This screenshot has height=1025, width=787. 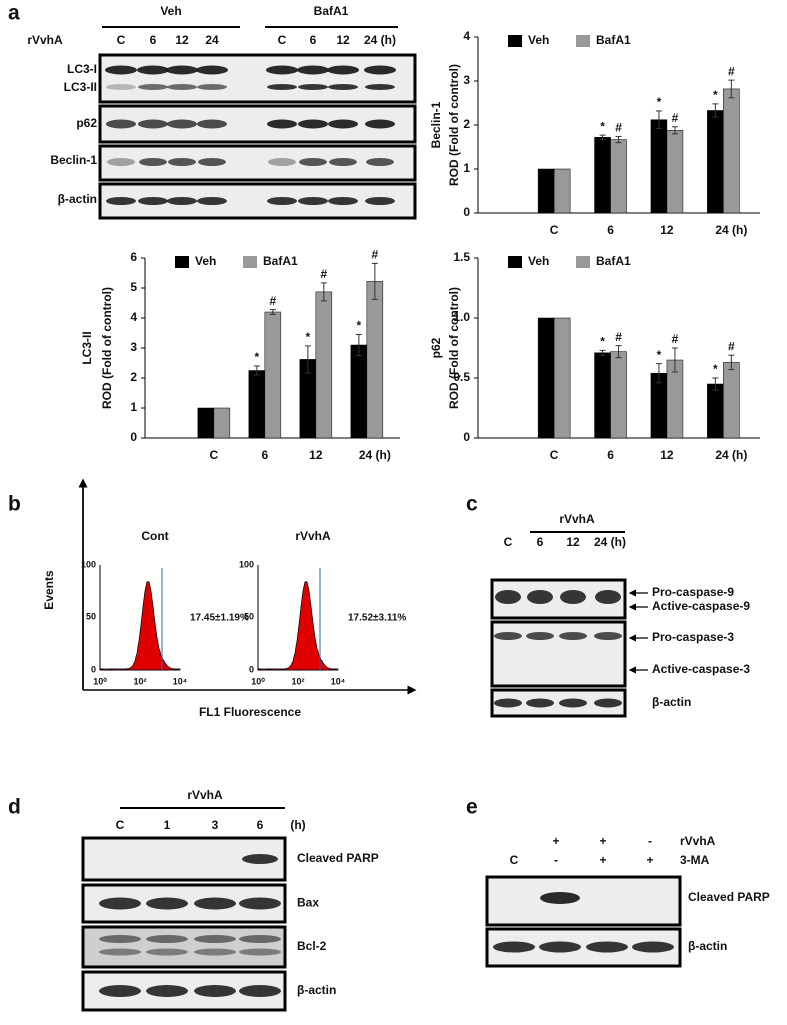 I want to click on x-tick-label: C, so click(x=214, y=455).